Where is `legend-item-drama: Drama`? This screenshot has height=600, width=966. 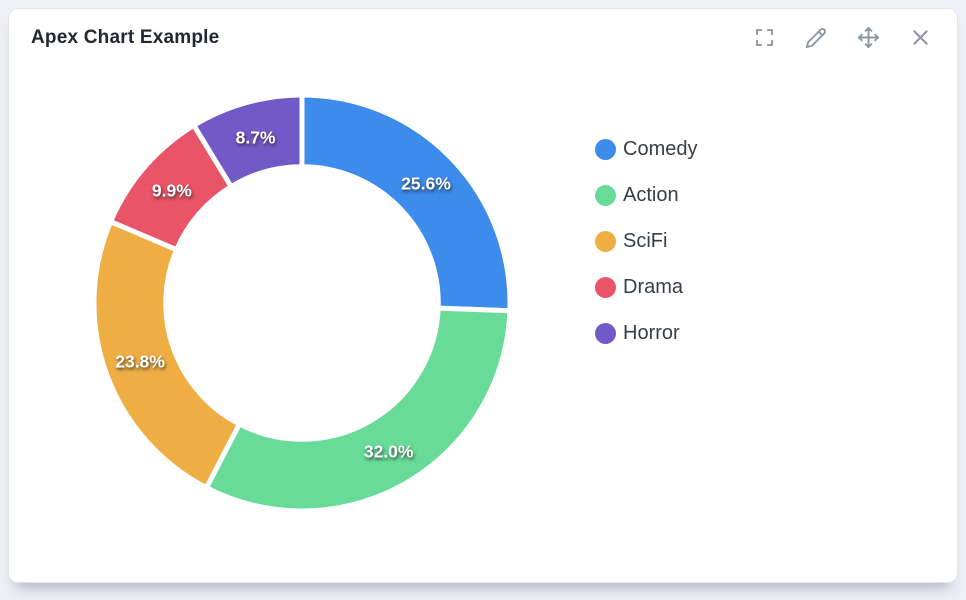
legend-item-drama: Drama is located at coordinates (646, 287).